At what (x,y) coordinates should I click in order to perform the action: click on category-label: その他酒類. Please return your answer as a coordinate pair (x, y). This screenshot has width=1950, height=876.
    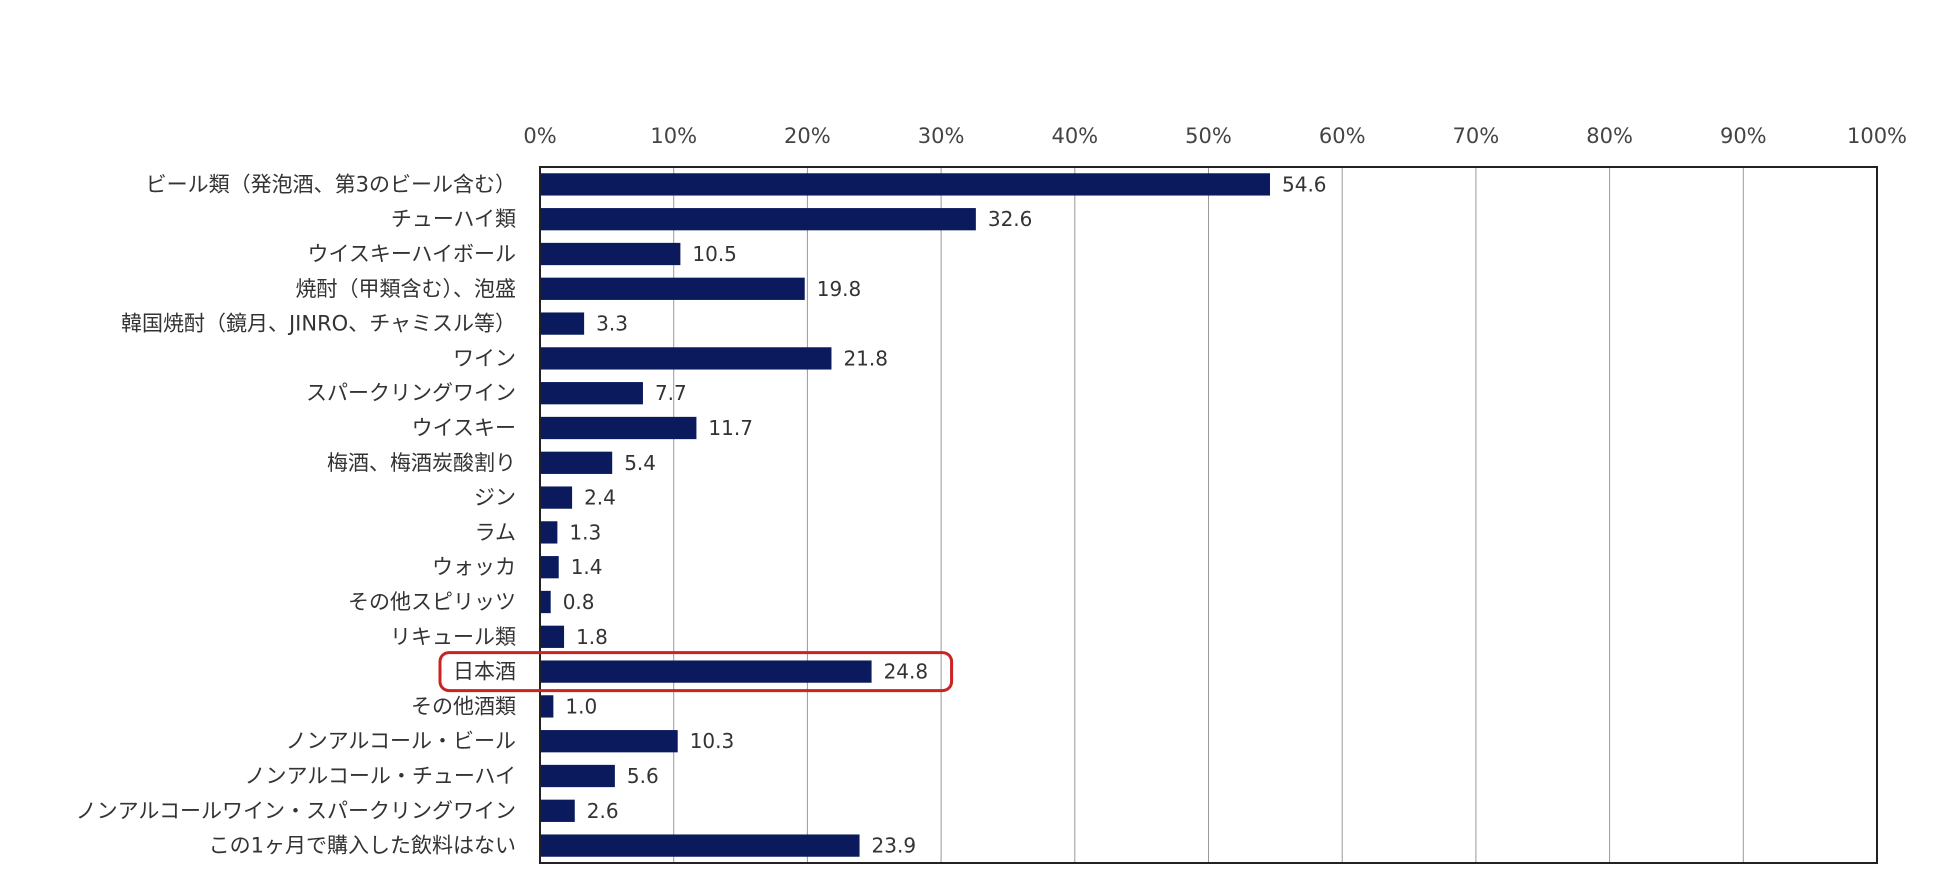
    Looking at the image, I should click on (463, 706).